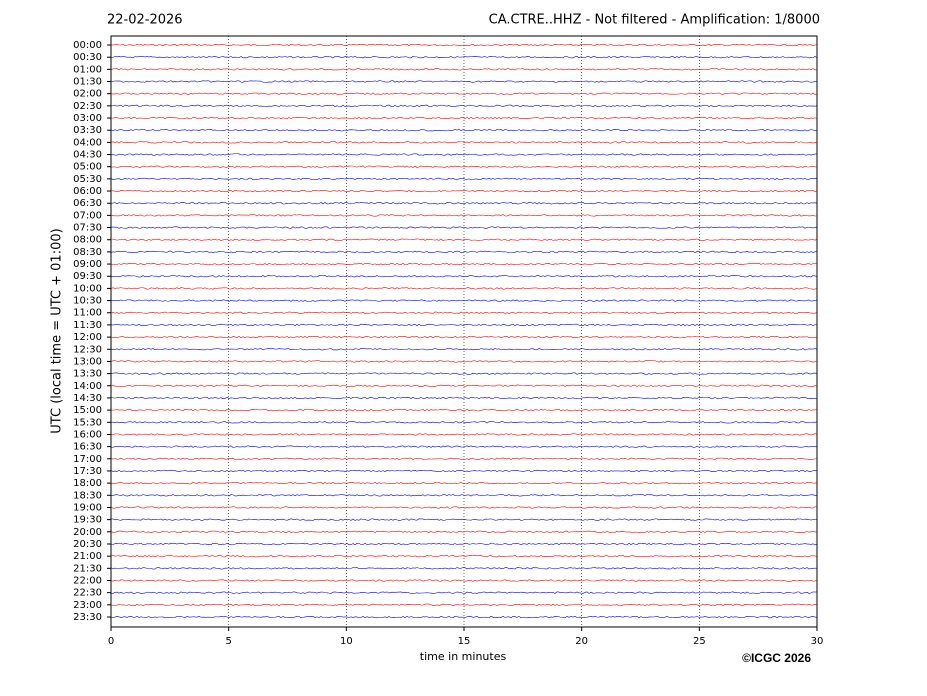 This screenshot has height=696, width=927. What do you see at coordinates (87, 264) in the screenshot?
I see `y-tick-label: 09:00` at bounding box center [87, 264].